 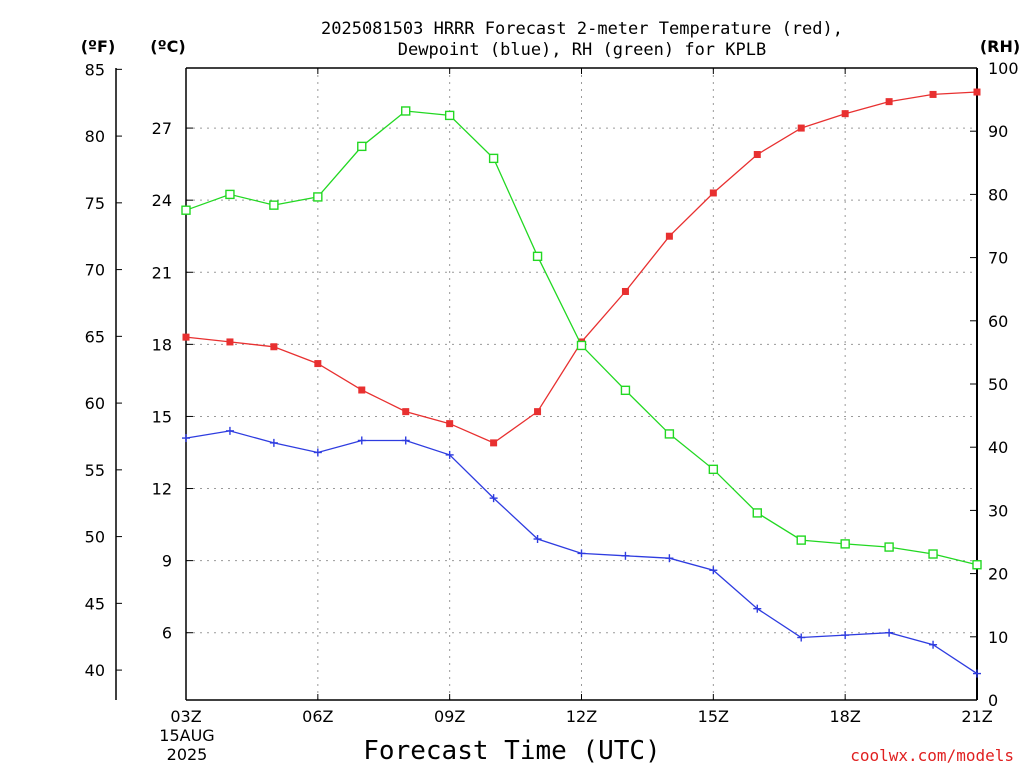 What do you see at coordinates (95, 203) in the screenshot?
I see `f-tick-label: 75` at bounding box center [95, 203].